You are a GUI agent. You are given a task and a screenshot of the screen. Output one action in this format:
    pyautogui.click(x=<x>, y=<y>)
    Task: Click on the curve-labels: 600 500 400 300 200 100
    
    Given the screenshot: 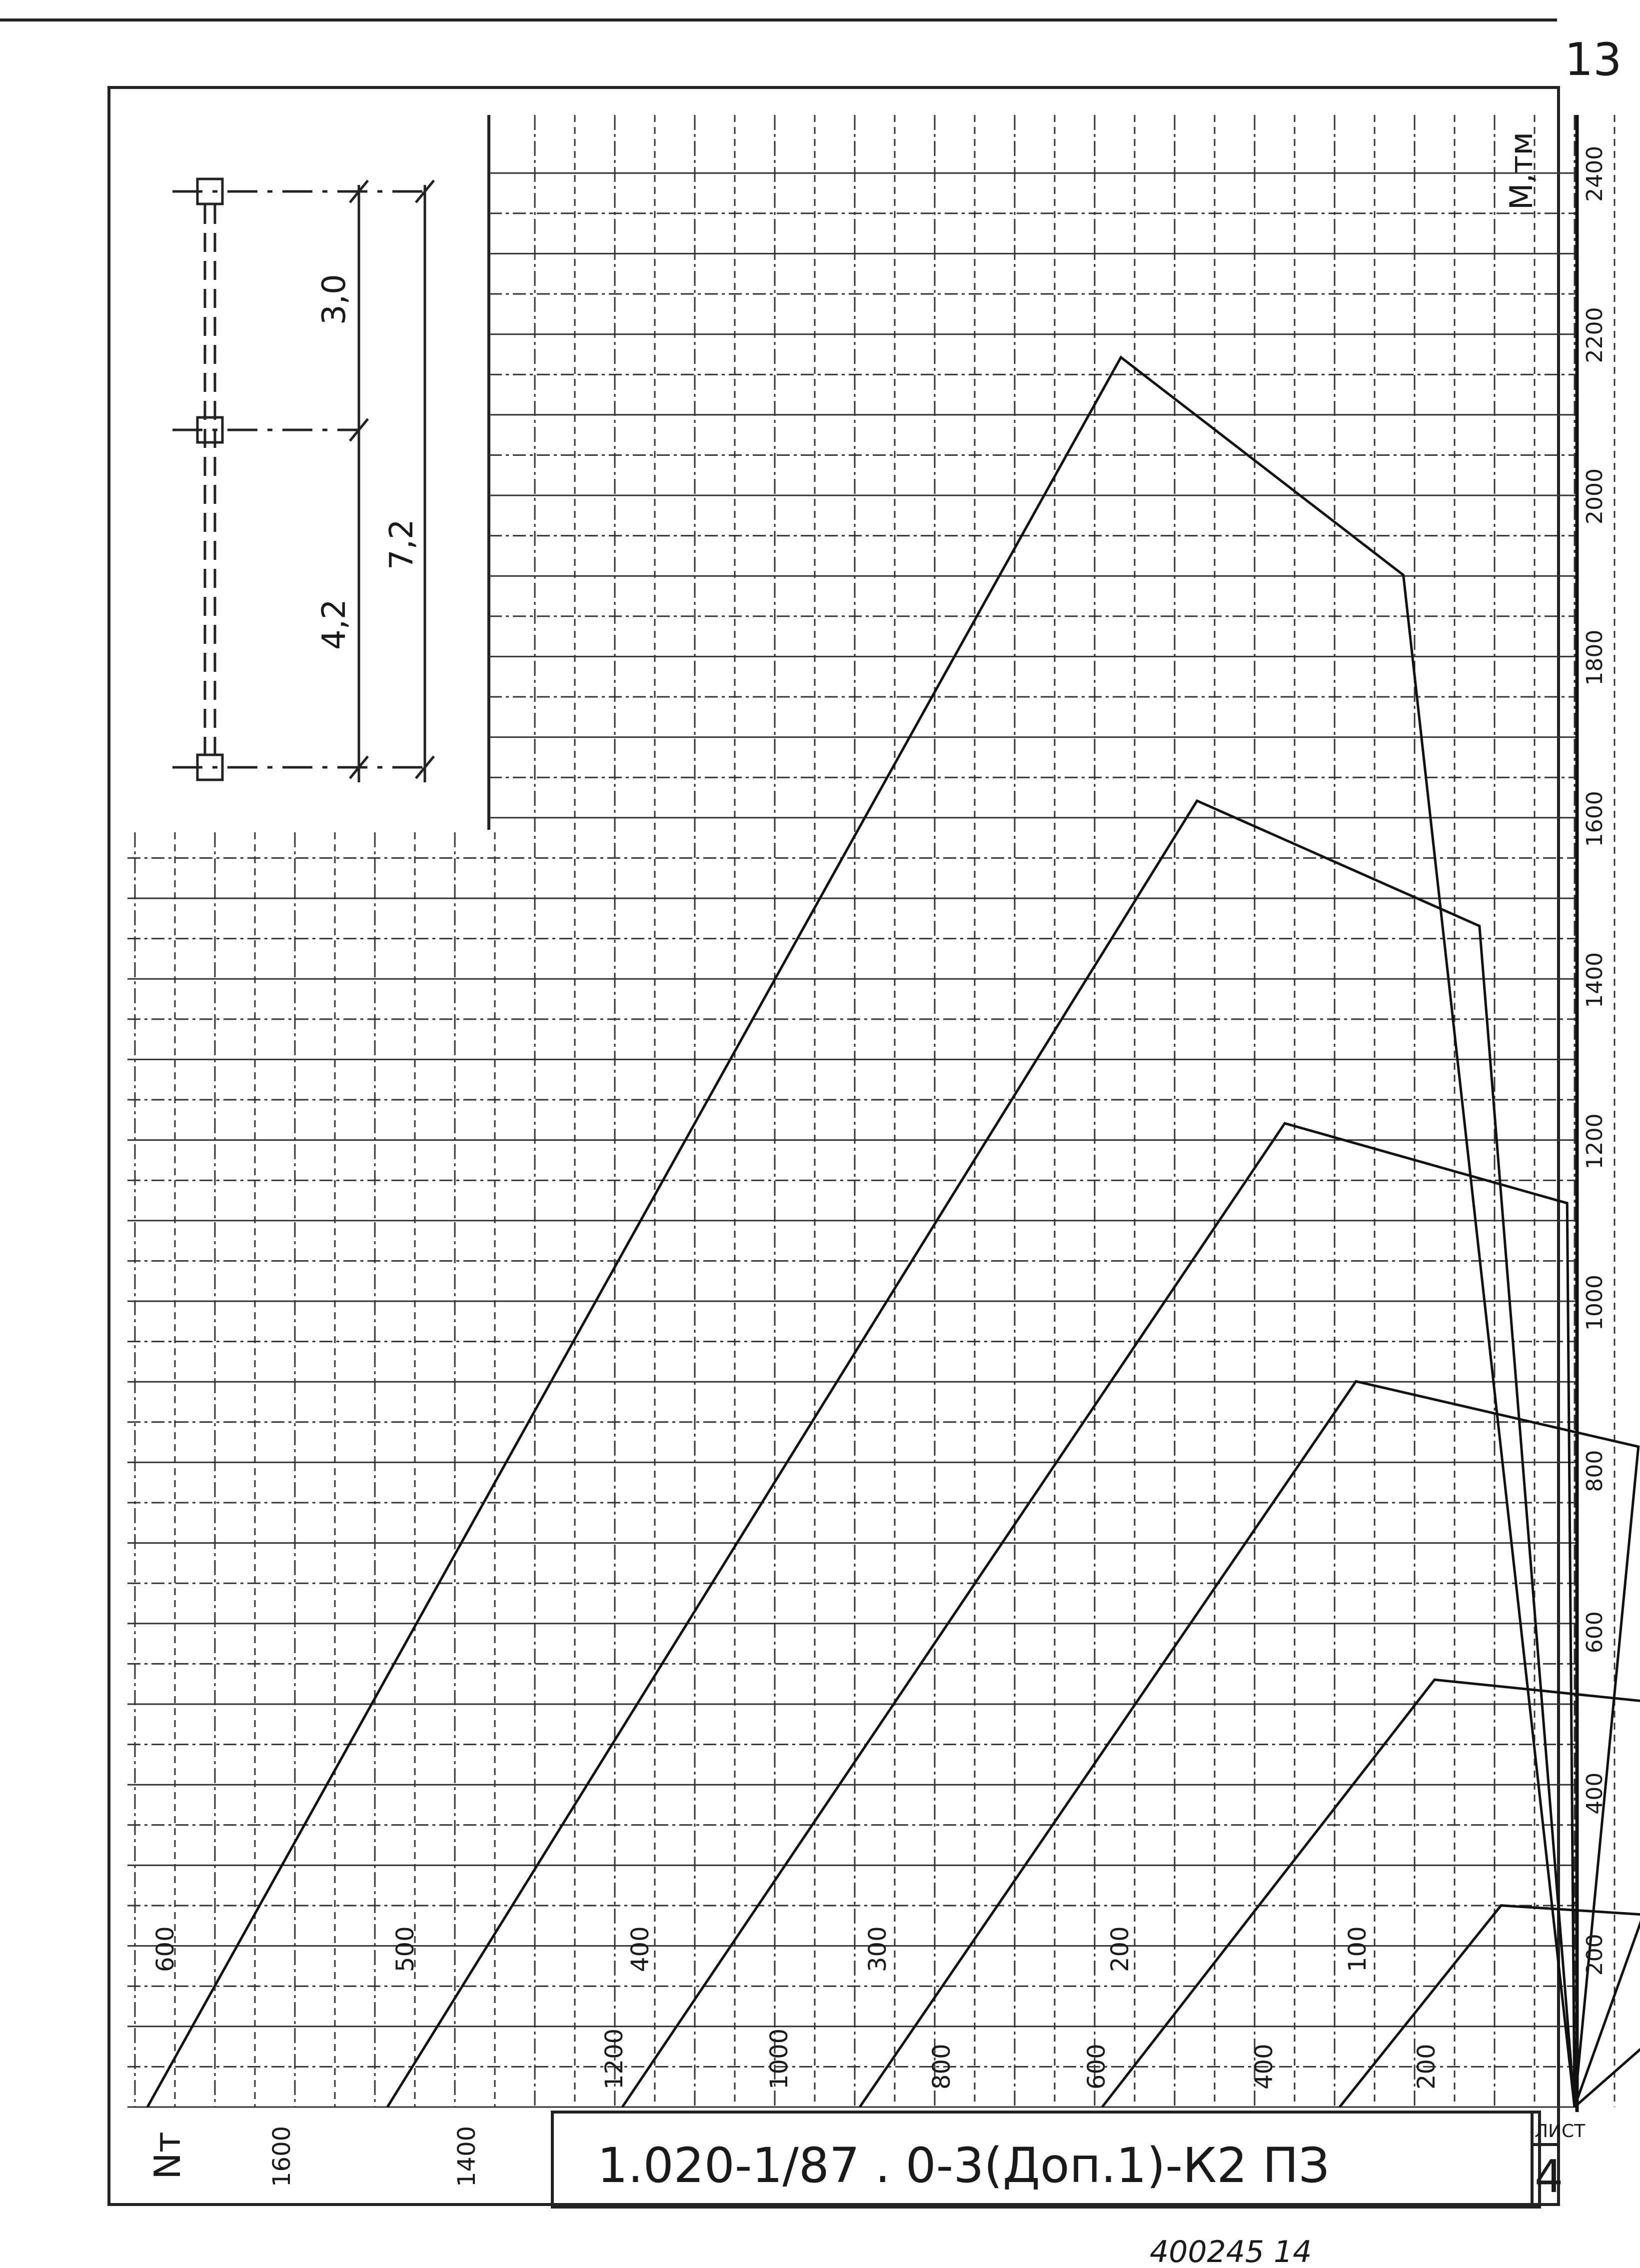 What is the action you would take?
    pyautogui.click(x=761, y=1949)
    